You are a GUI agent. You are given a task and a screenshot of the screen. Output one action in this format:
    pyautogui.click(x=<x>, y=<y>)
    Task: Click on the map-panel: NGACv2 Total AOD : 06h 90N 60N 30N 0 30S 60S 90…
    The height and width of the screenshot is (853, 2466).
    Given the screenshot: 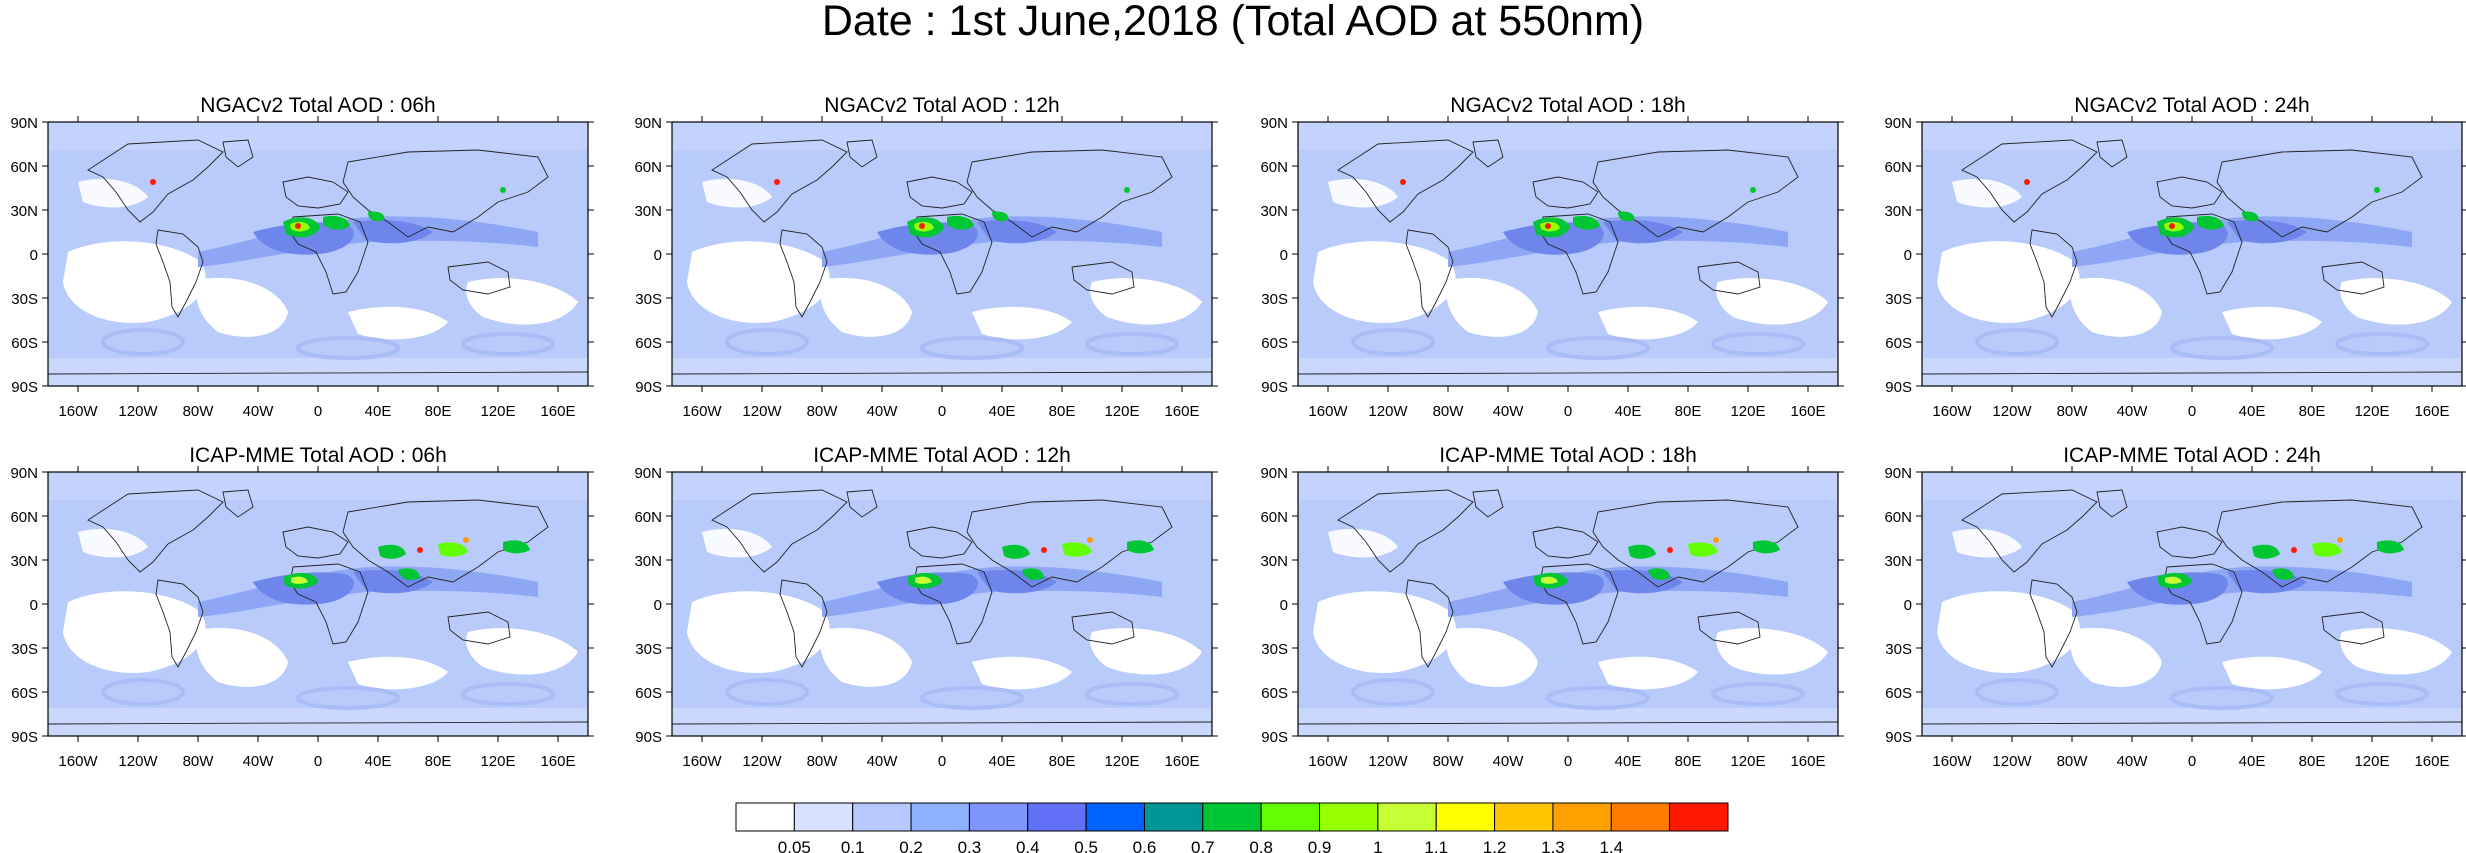 What is the action you would take?
    pyautogui.click(x=302, y=257)
    